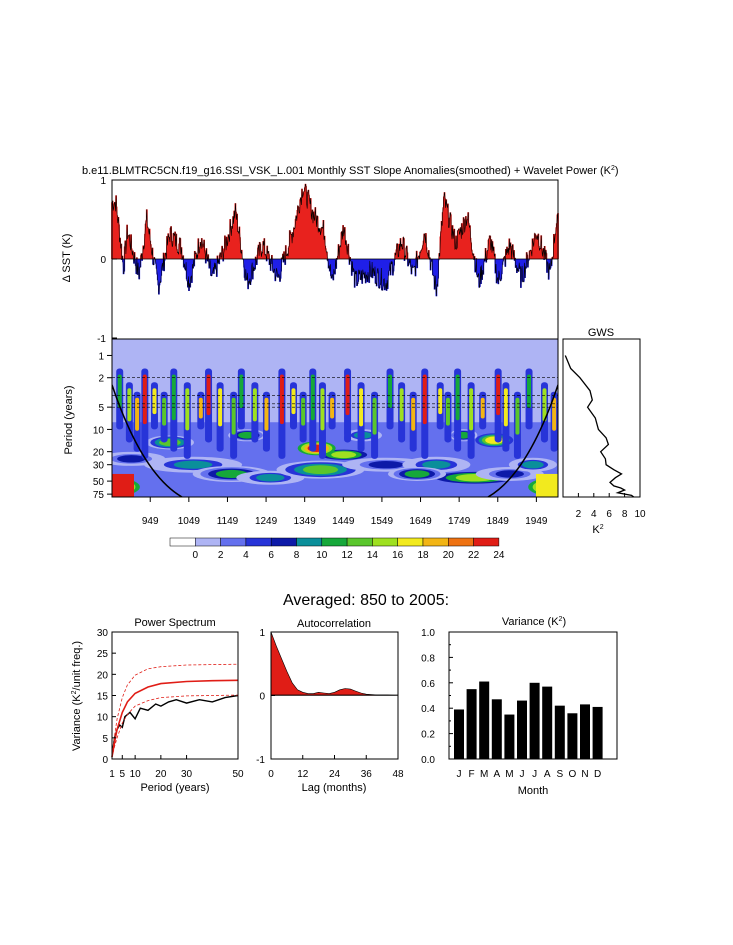 This screenshot has height=945, width=733. I want to click on gws-xtick-label: 8, so click(625, 514).